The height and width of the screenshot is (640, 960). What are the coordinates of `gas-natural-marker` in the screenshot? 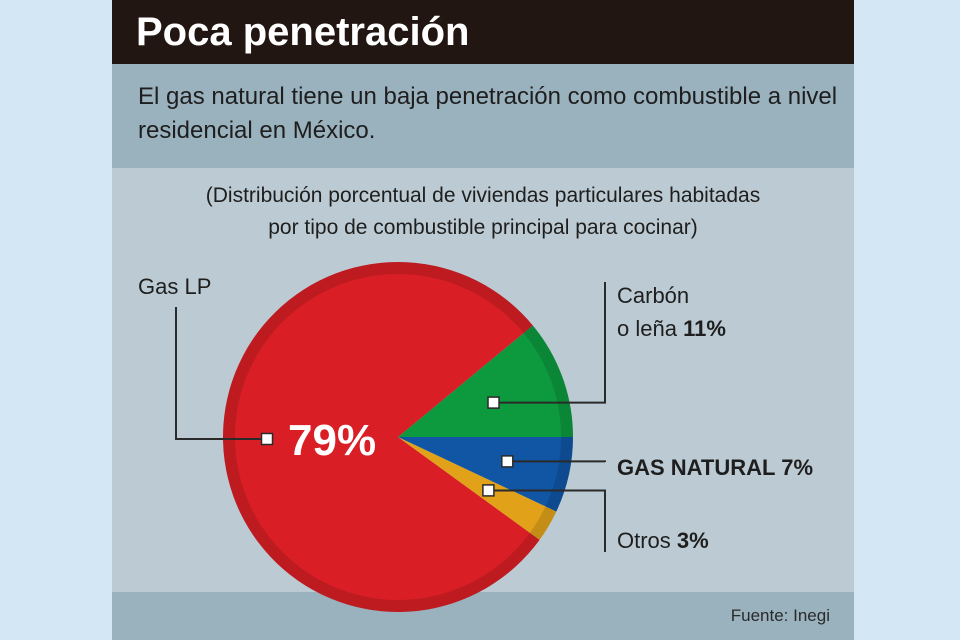 It's located at (507, 461).